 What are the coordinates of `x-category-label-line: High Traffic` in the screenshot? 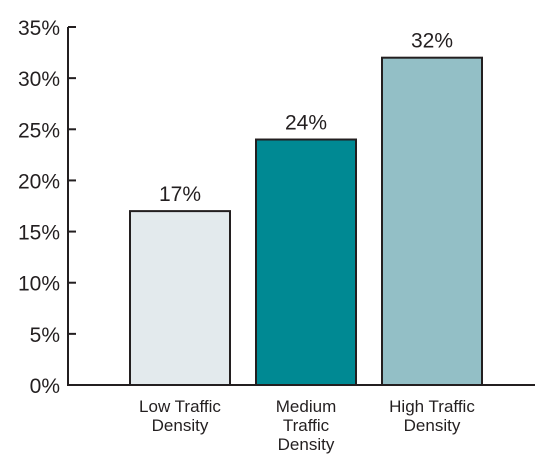 It's located at (432, 406).